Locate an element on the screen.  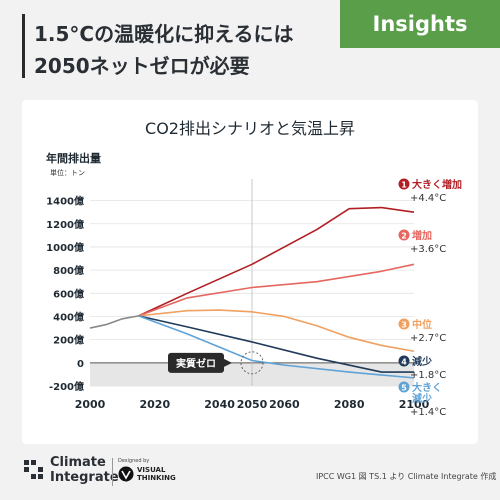
y-axis-label: 年間排出量 is located at coordinates (73, 158).